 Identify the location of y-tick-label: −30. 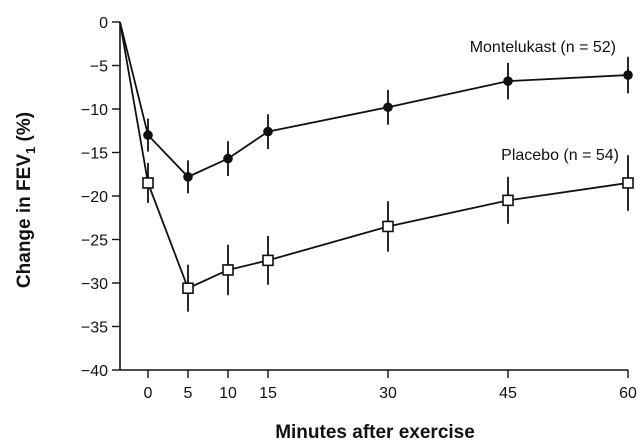
(94, 284).